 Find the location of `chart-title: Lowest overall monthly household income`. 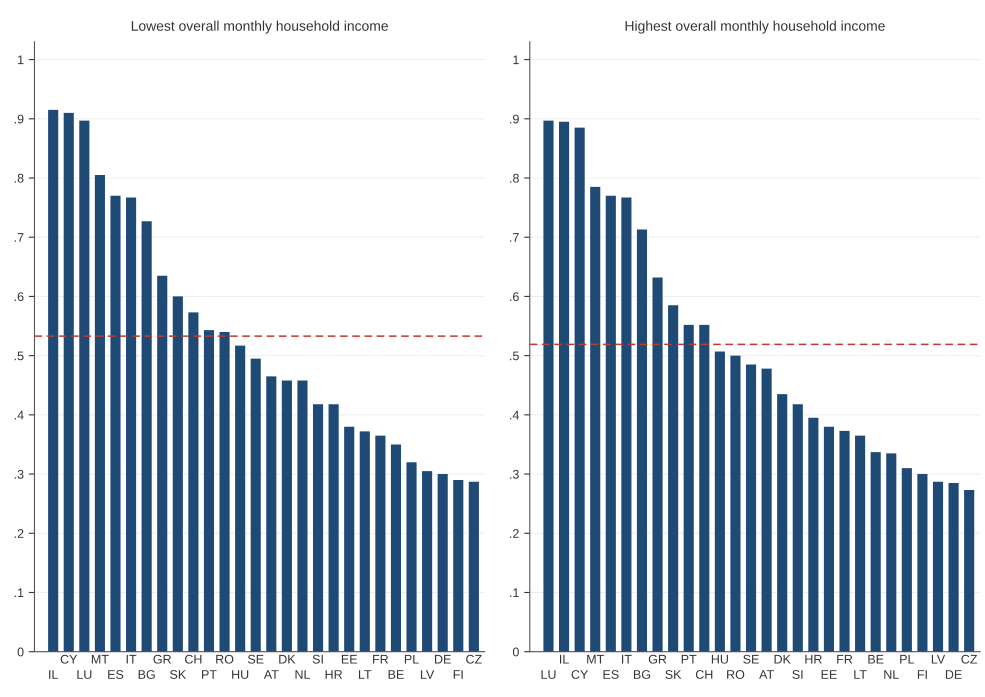

chart-title: Lowest overall monthly household income is located at coordinates (260, 27).